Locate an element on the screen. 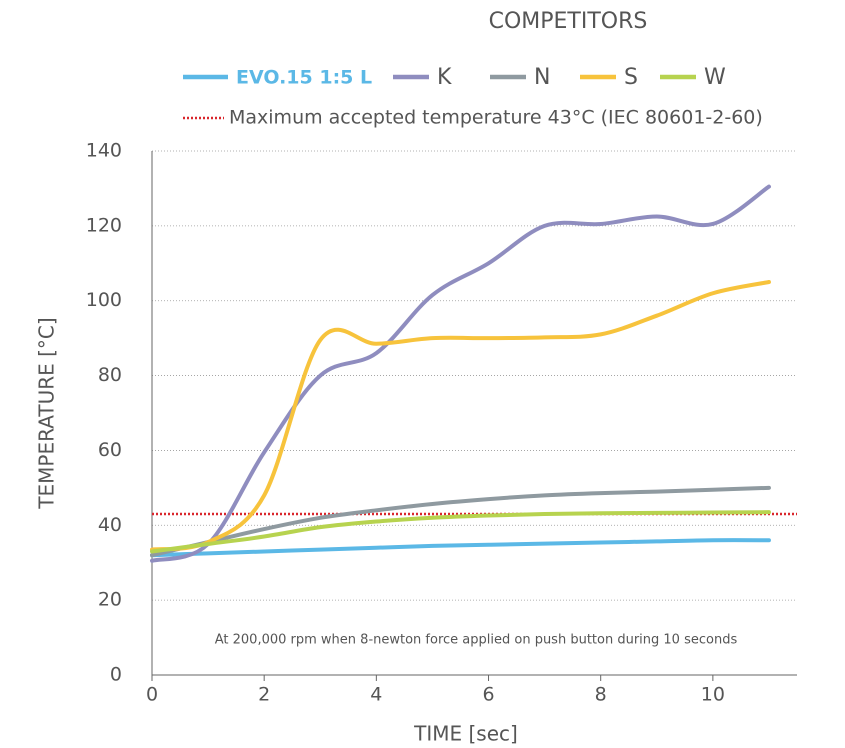 This screenshot has height=748, width=845. y-tick-label: 80 is located at coordinates (110, 375).